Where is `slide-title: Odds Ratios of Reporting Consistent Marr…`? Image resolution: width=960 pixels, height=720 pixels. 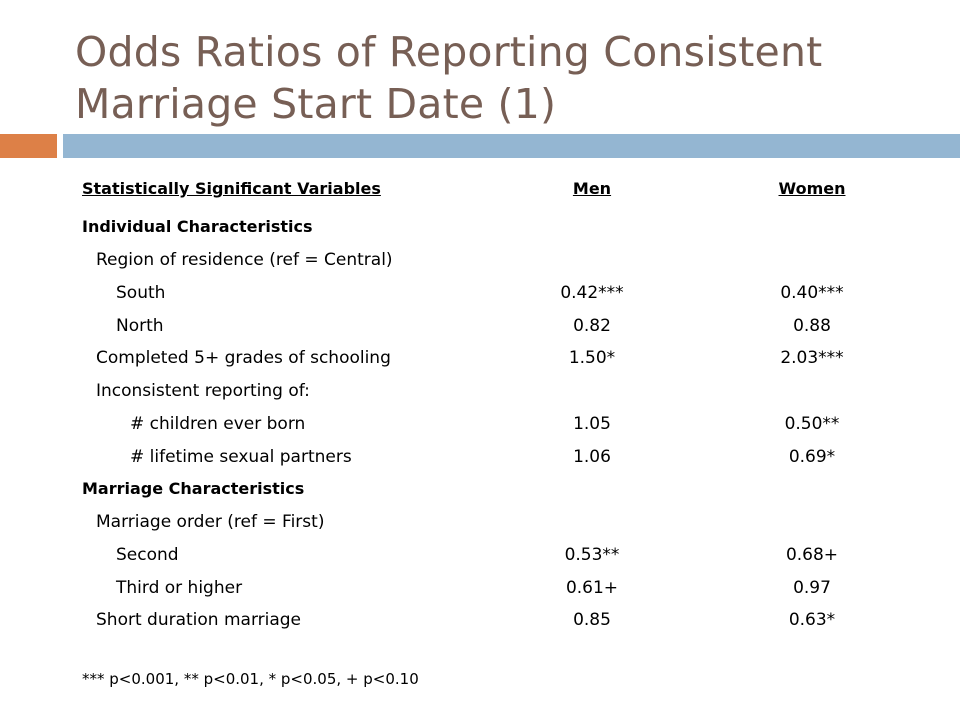 slide-title: Odds Ratios of Reporting Consistent Marr… is located at coordinates (449, 78).